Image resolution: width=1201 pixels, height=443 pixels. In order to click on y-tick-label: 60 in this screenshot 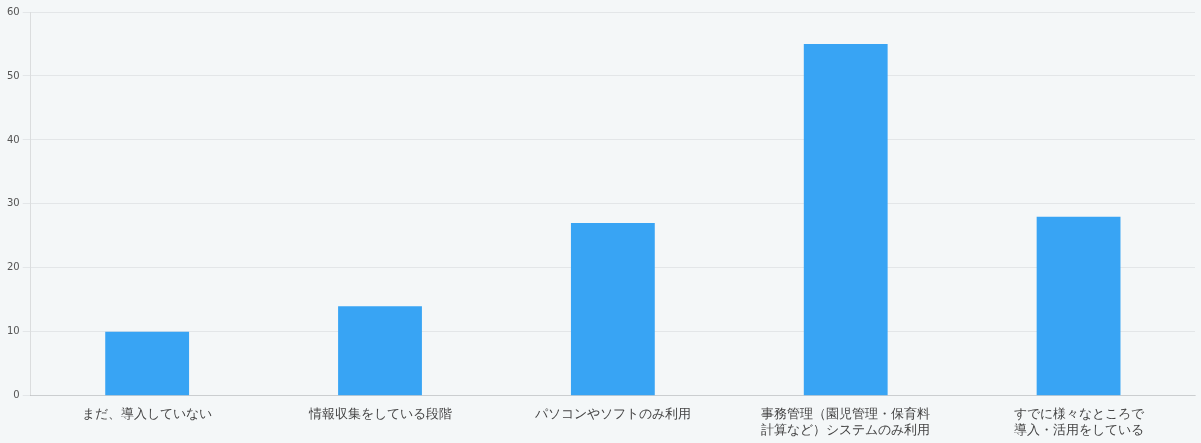, I will do `click(13, 11)`.